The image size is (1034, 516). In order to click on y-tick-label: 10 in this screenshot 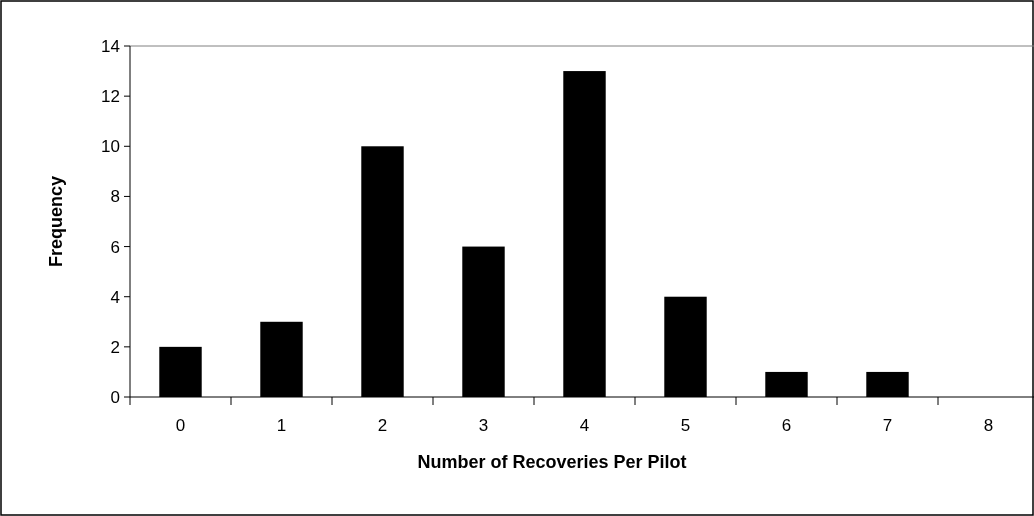, I will do `click(110, 147)`.